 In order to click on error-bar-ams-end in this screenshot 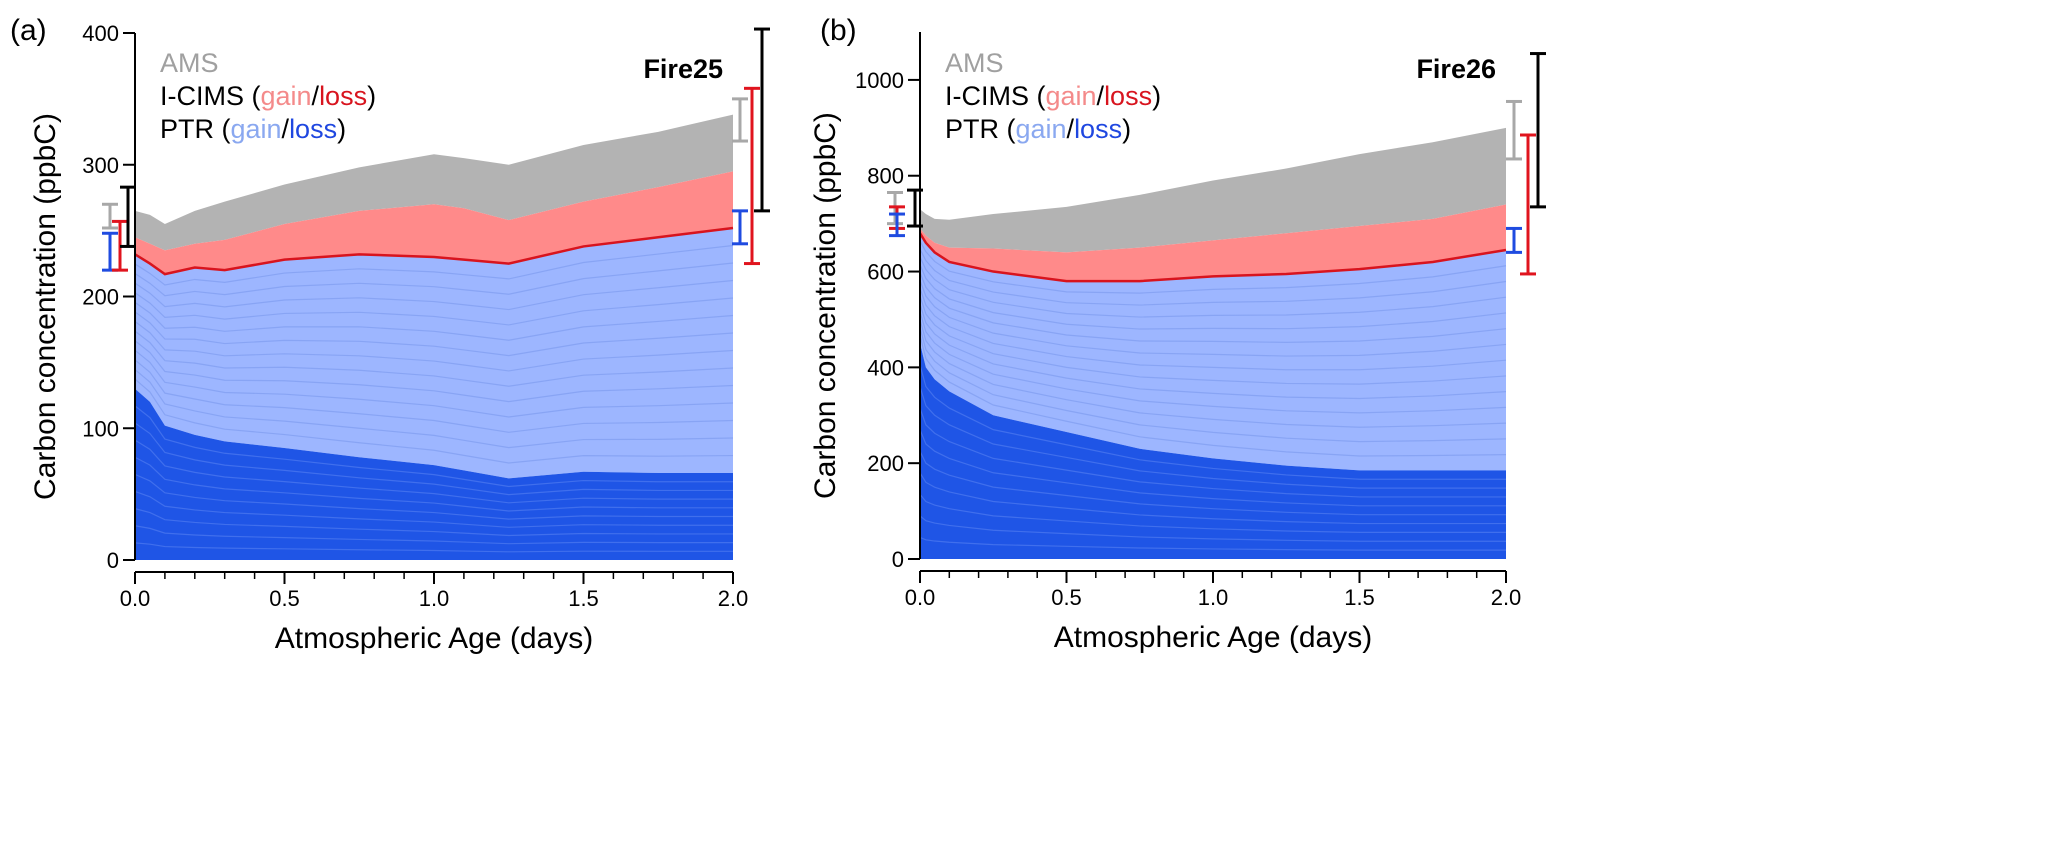, I will do `click(1514, 130)`.